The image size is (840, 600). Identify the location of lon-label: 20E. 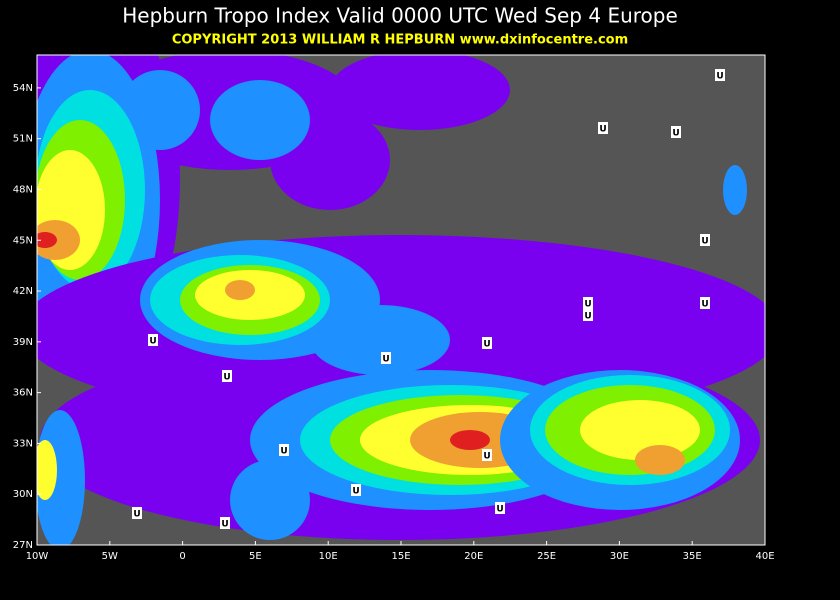
(473, 556).